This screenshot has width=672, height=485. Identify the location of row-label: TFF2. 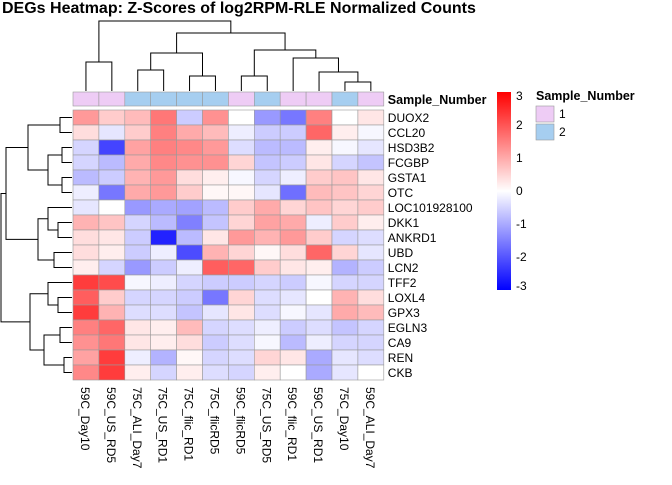
(402, 283).